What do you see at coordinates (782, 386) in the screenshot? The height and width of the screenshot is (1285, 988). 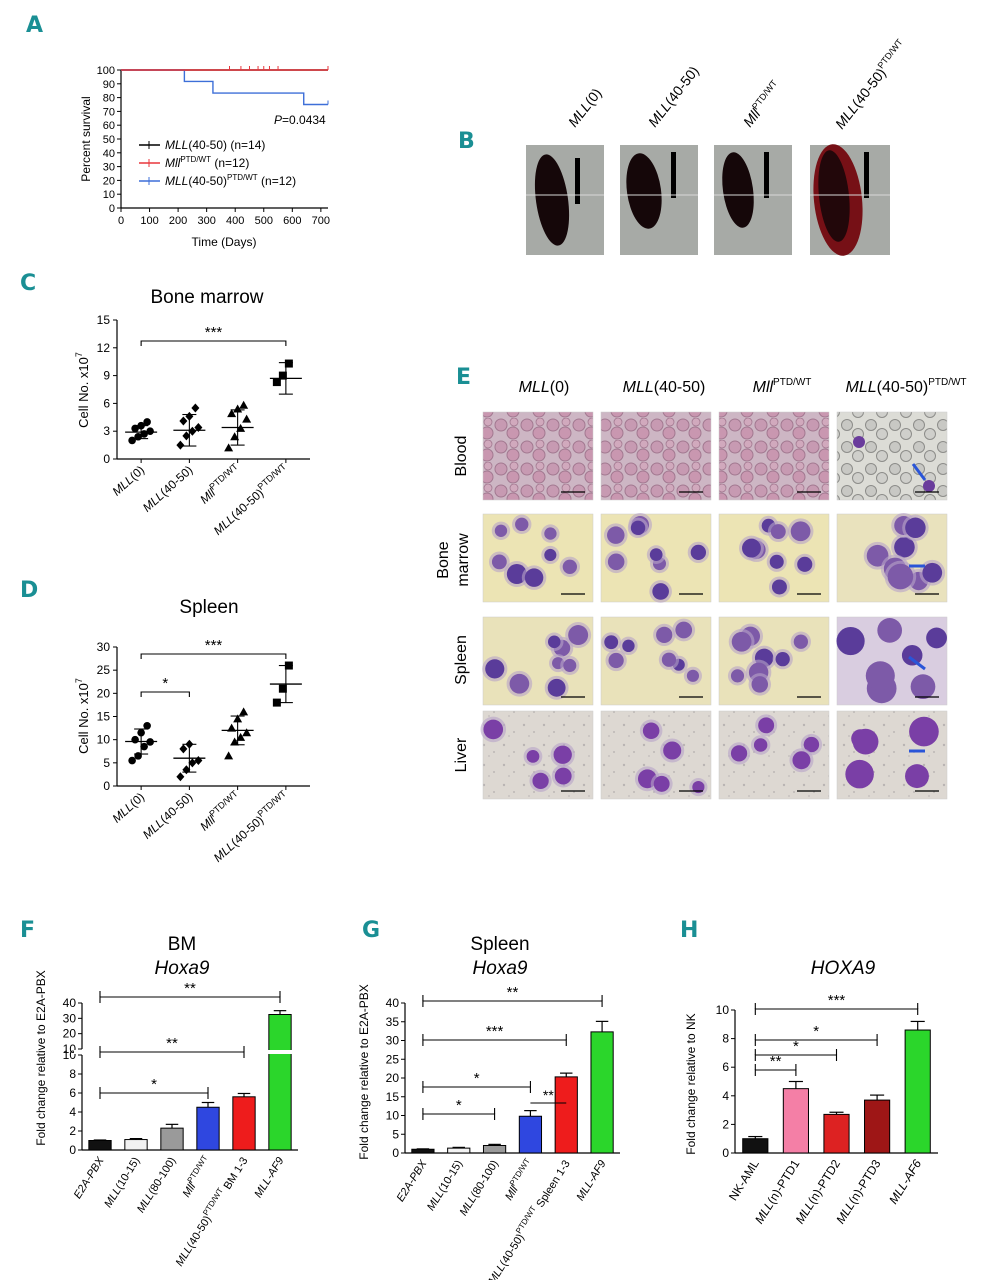 I see `histology-col-label: MllPTD/WT` at bounding box center [782, 386].